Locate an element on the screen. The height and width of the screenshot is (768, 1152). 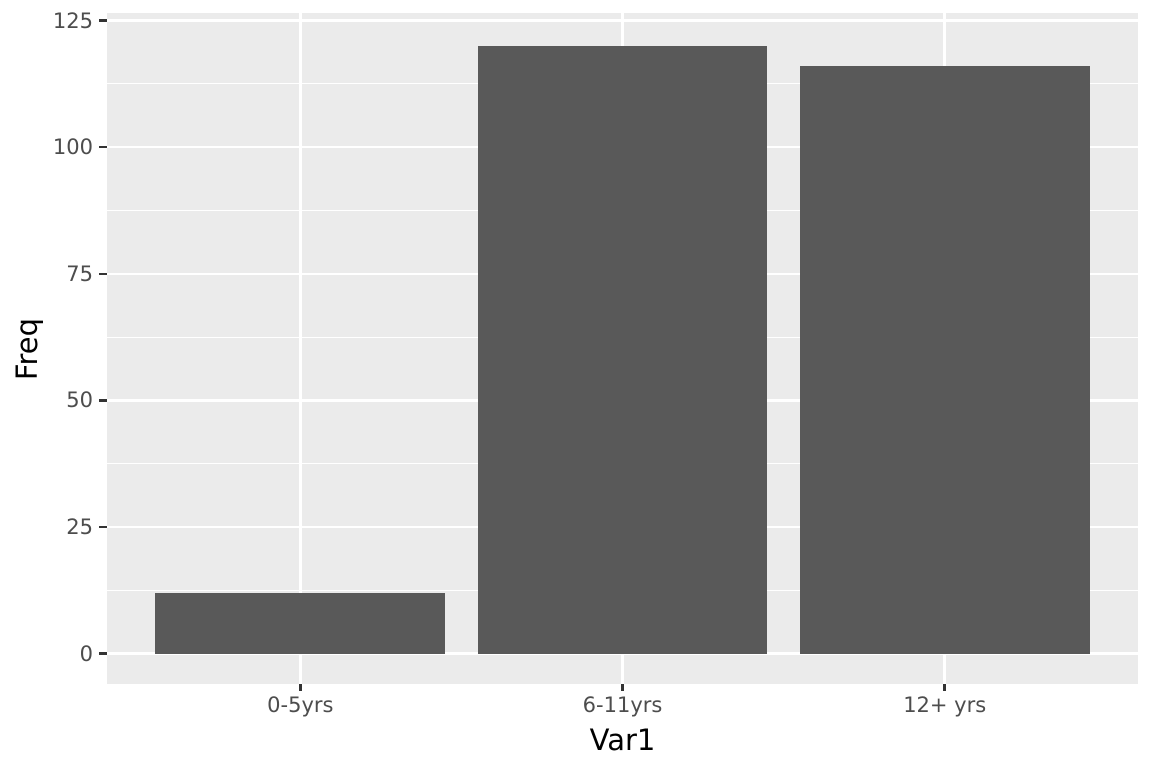
x-tick-label: 0-5yrs is located at coordinates (300, 705).